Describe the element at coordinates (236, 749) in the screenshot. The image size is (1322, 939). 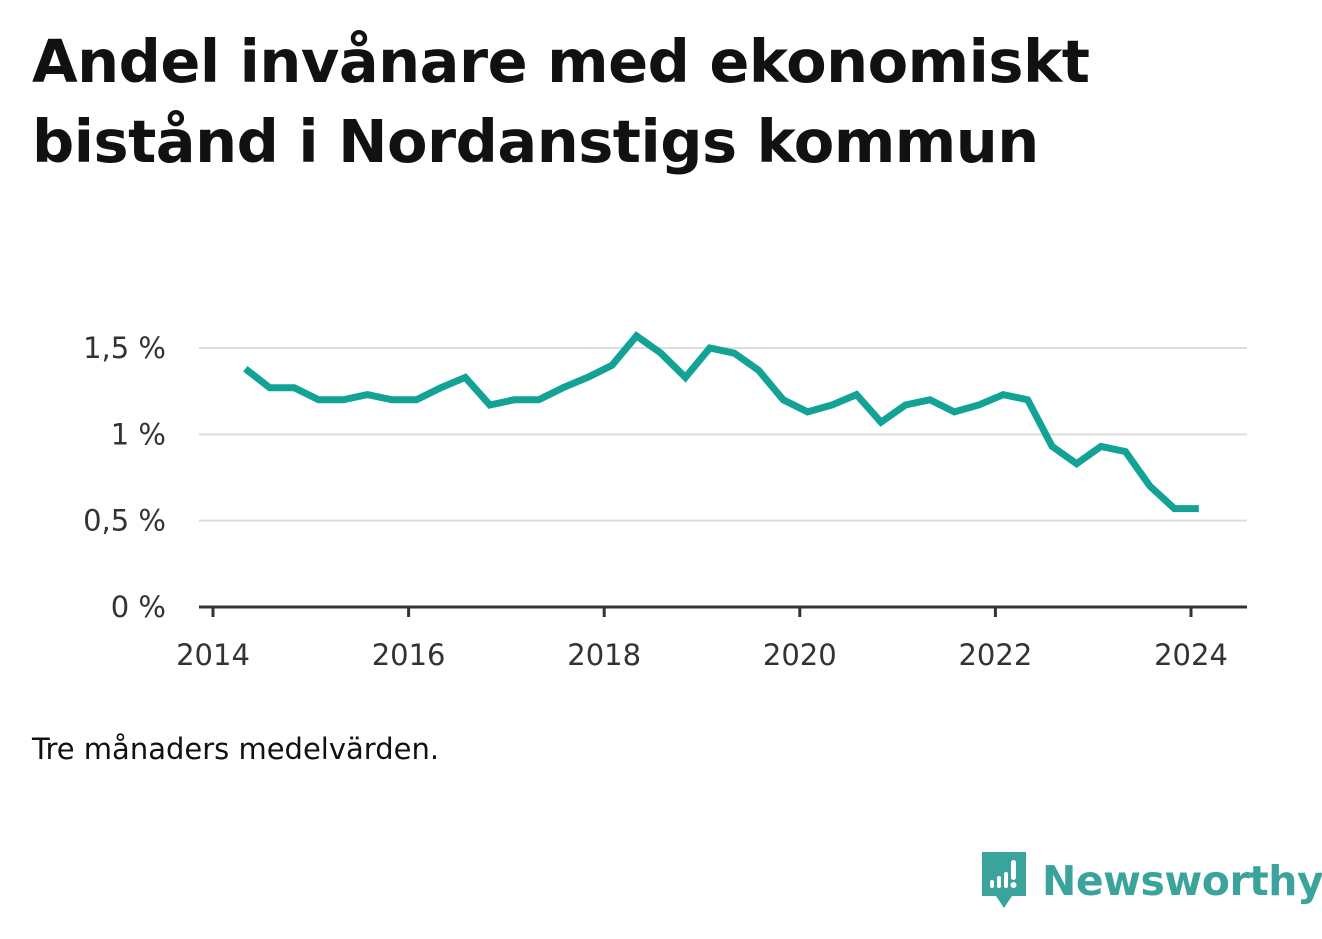
I see `chart-note: Tre månaders medelvärden.` at that location.